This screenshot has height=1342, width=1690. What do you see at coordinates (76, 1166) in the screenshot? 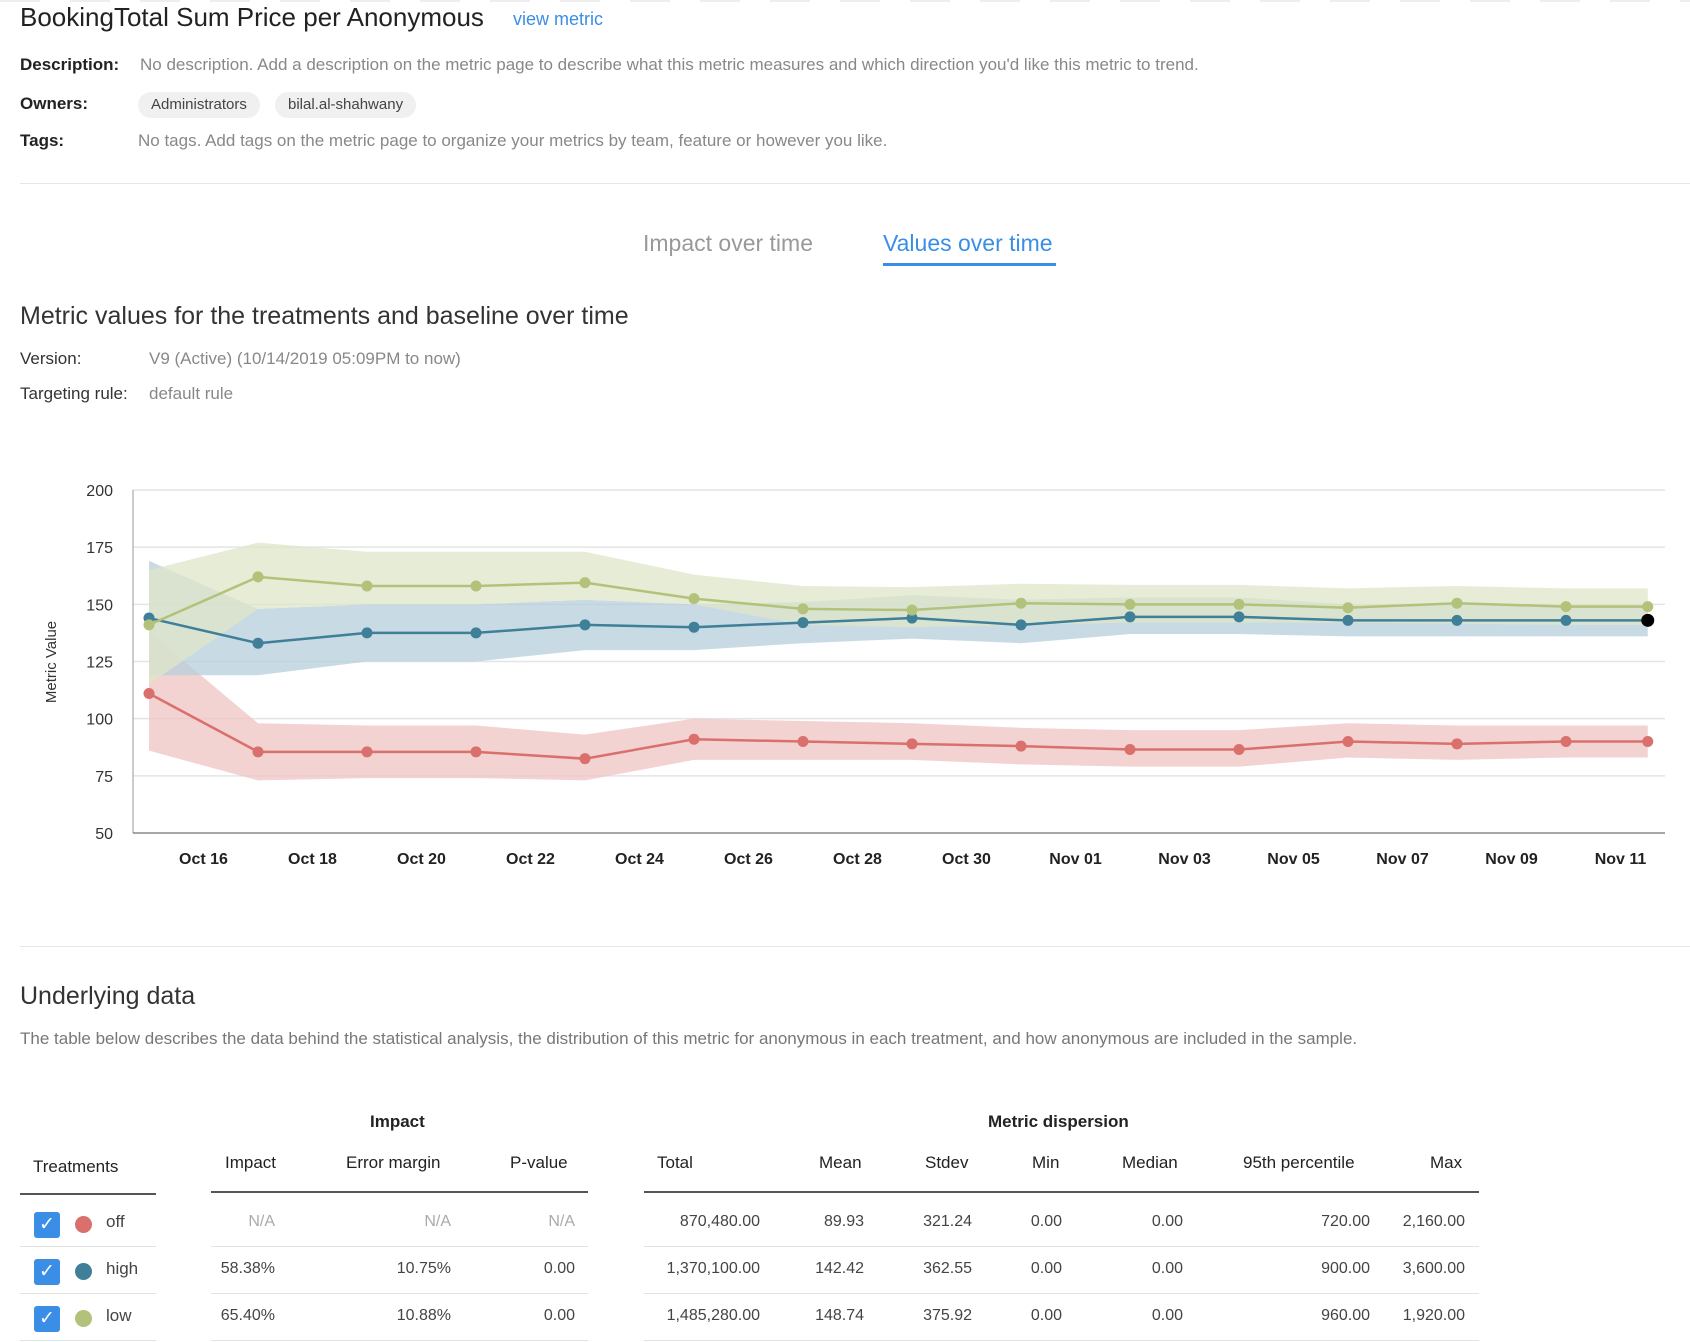
I see `col-treatments: Treatments` at bounding box center [76, 1166].